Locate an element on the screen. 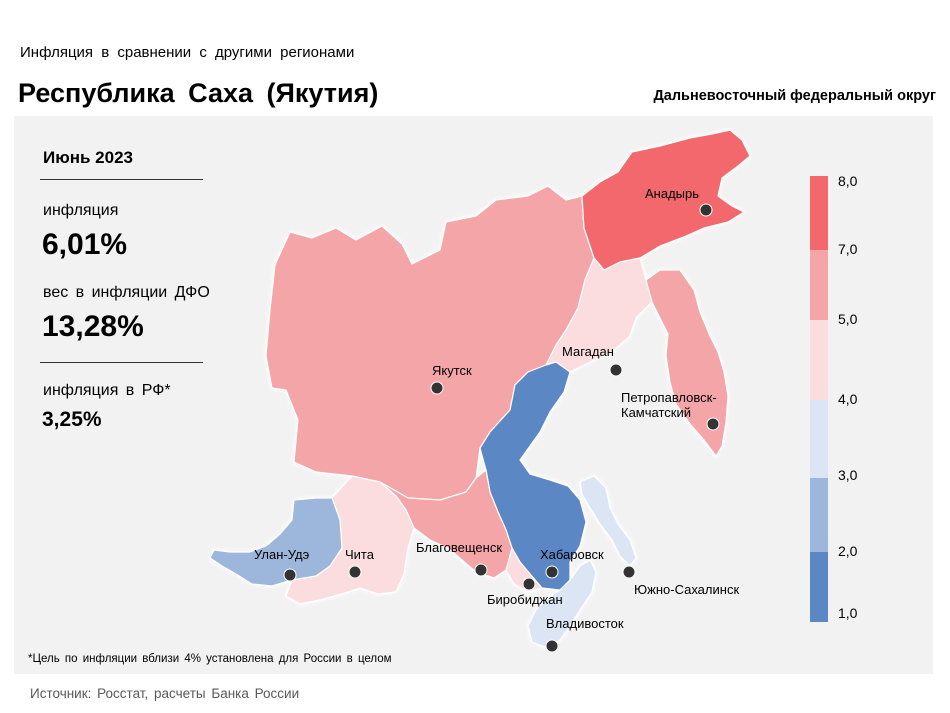  legend-tick-8: 8,0 is located at coordinates (848, 181).